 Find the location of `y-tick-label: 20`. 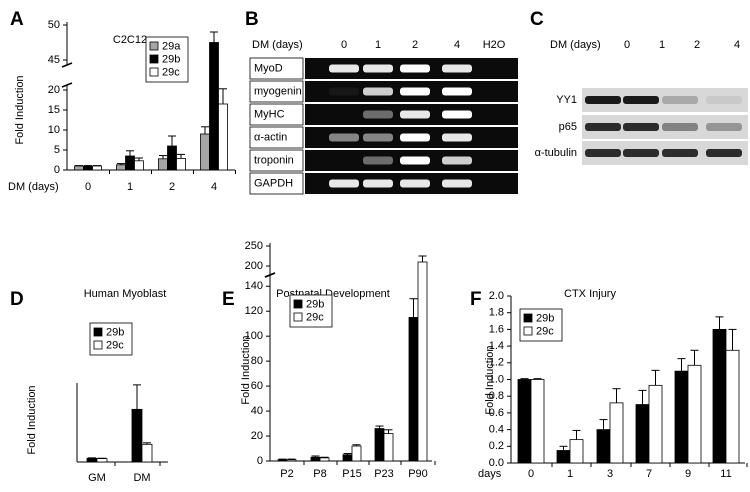

y-tick-label: 20 is located at coordinates (54, 90).